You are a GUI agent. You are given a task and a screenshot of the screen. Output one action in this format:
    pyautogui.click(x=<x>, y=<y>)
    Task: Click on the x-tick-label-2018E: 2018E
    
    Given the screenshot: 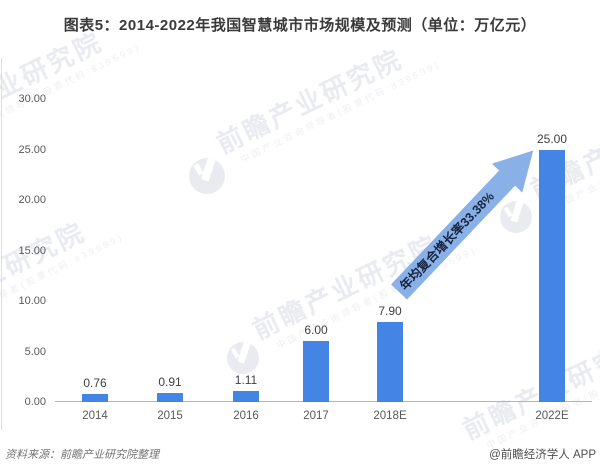 What is the action you would take?
    pyautogui.click(x=390, y=416)
    